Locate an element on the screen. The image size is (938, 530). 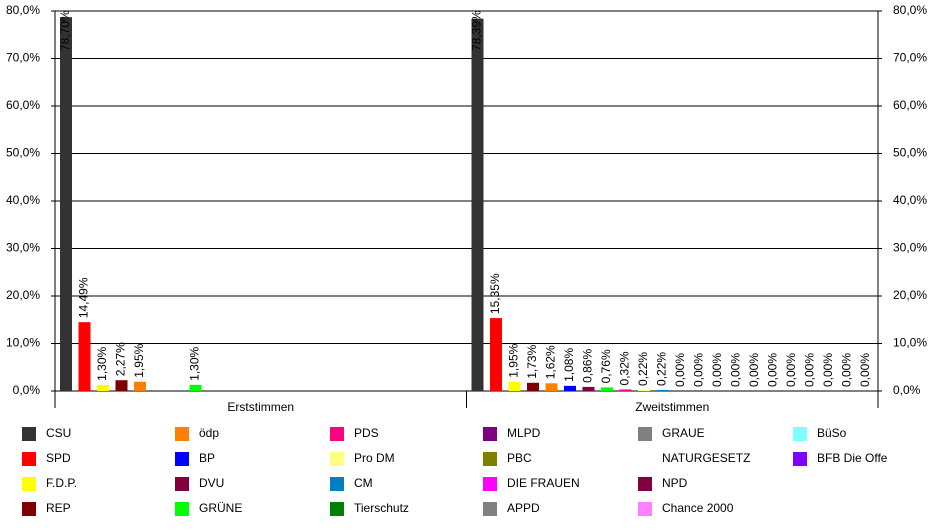
y-tick-label: 60,0% is located at coordinates (23, 105).